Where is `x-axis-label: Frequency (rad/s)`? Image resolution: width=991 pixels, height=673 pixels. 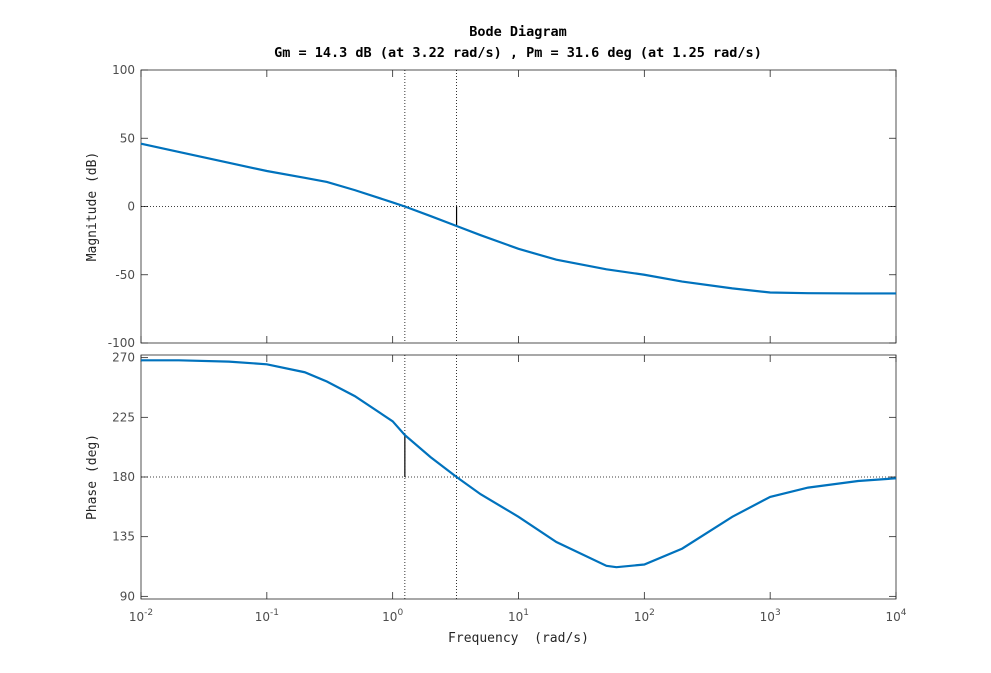 x-axis-label: Frequency (rad/s) is located at coordinates (518, 638).